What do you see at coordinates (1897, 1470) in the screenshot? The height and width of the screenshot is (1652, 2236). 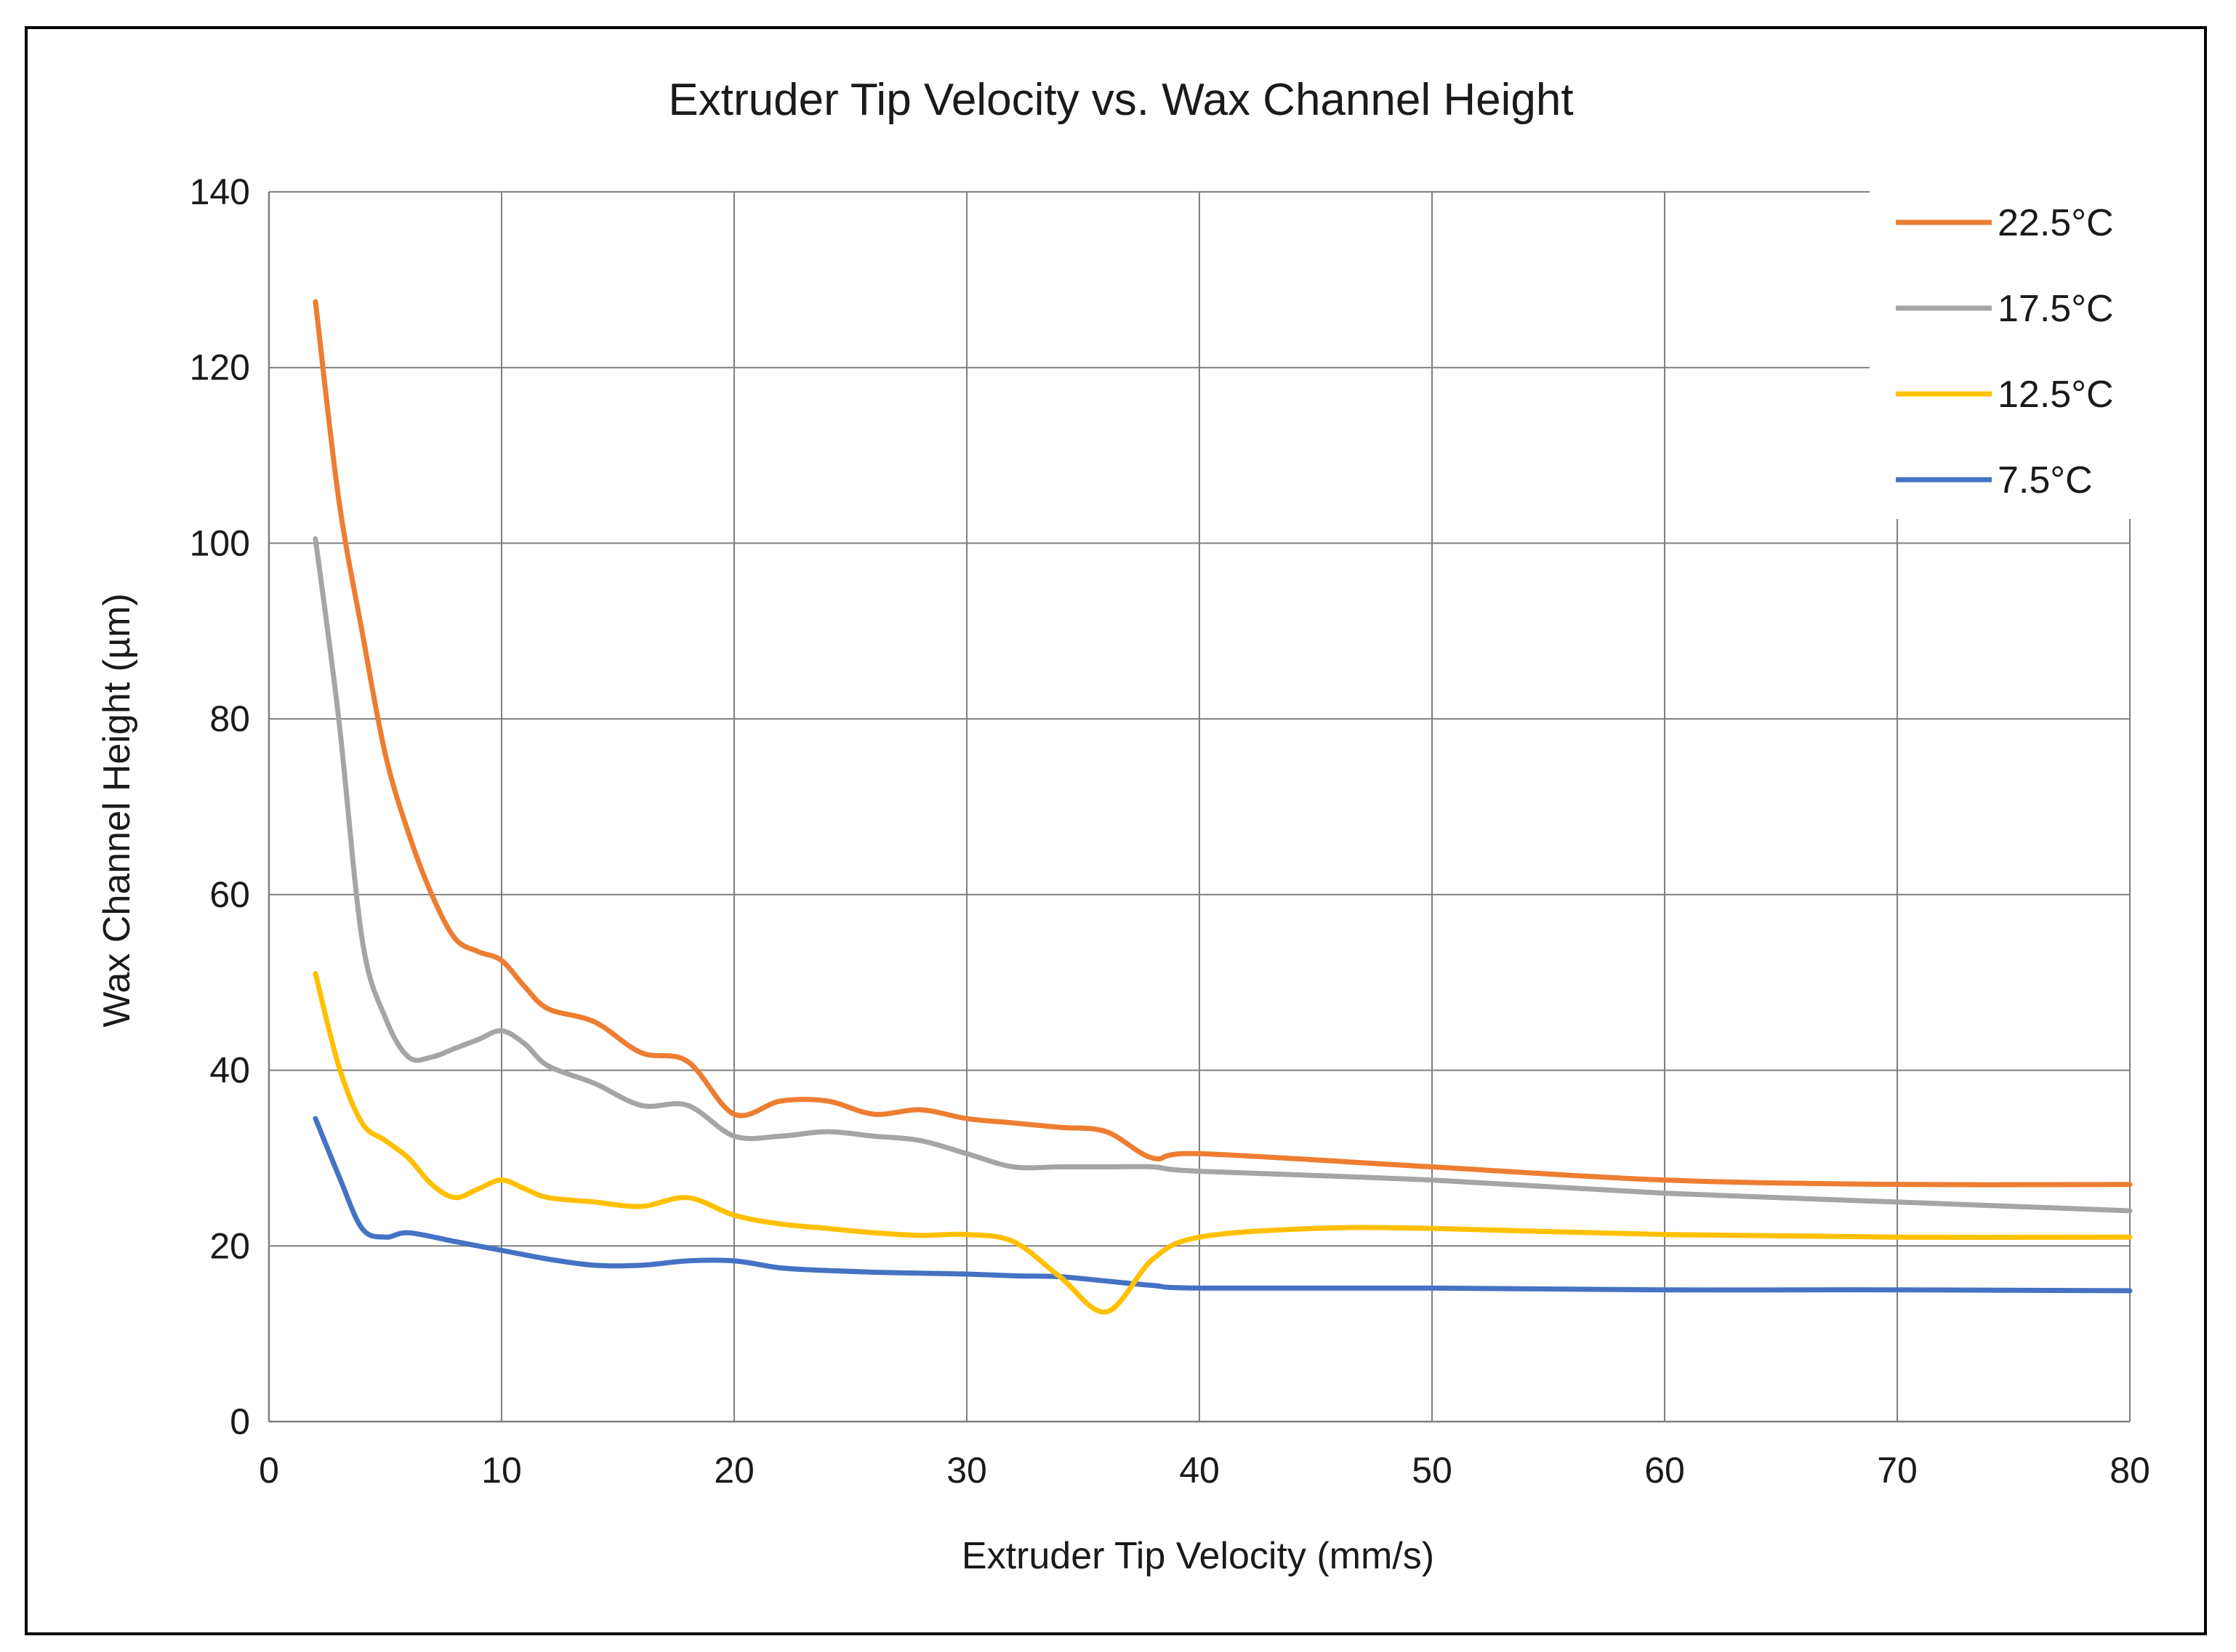 I see `x-tick-label: 70` at bounding box center [1897, 1470].